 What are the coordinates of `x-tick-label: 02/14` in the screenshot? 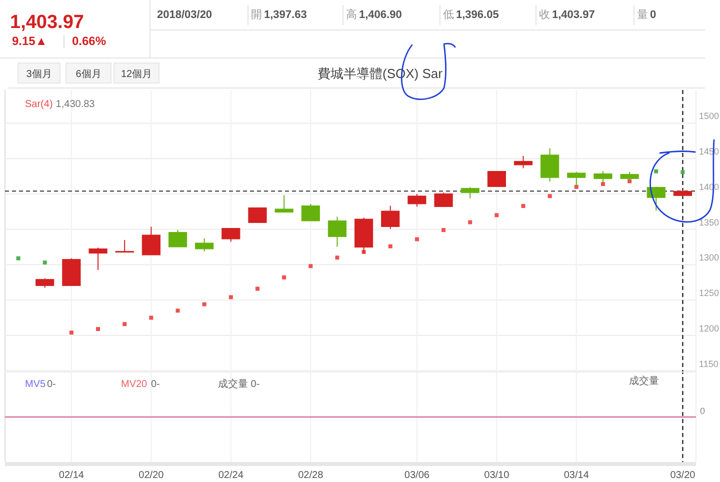 It's located at (71, 475).